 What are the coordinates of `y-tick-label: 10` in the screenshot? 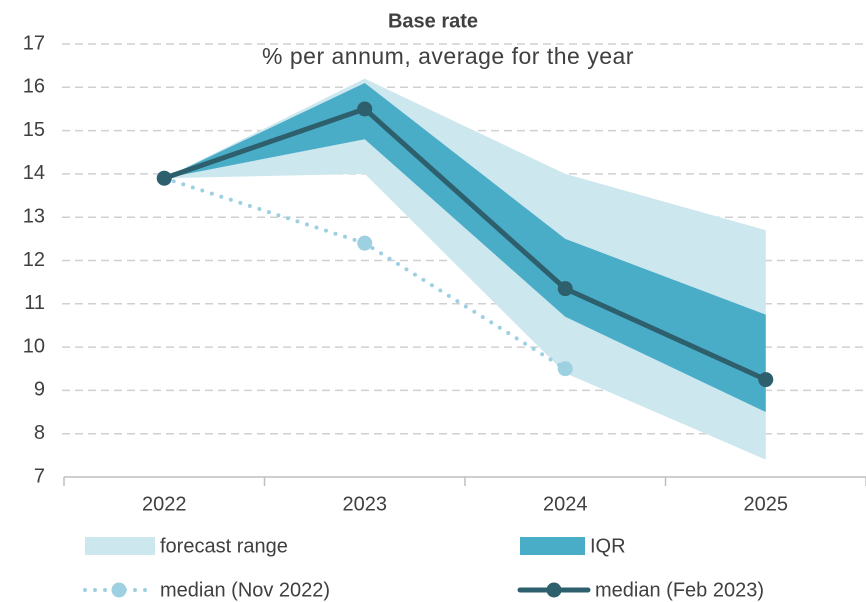 It's located at (34, 346).